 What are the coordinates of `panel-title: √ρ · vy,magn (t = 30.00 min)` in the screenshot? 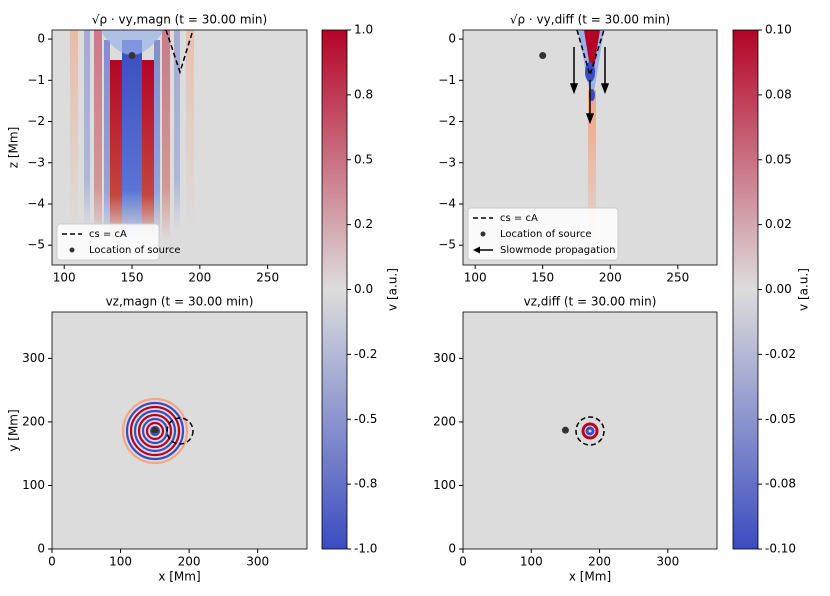 It's located at (179, 20).